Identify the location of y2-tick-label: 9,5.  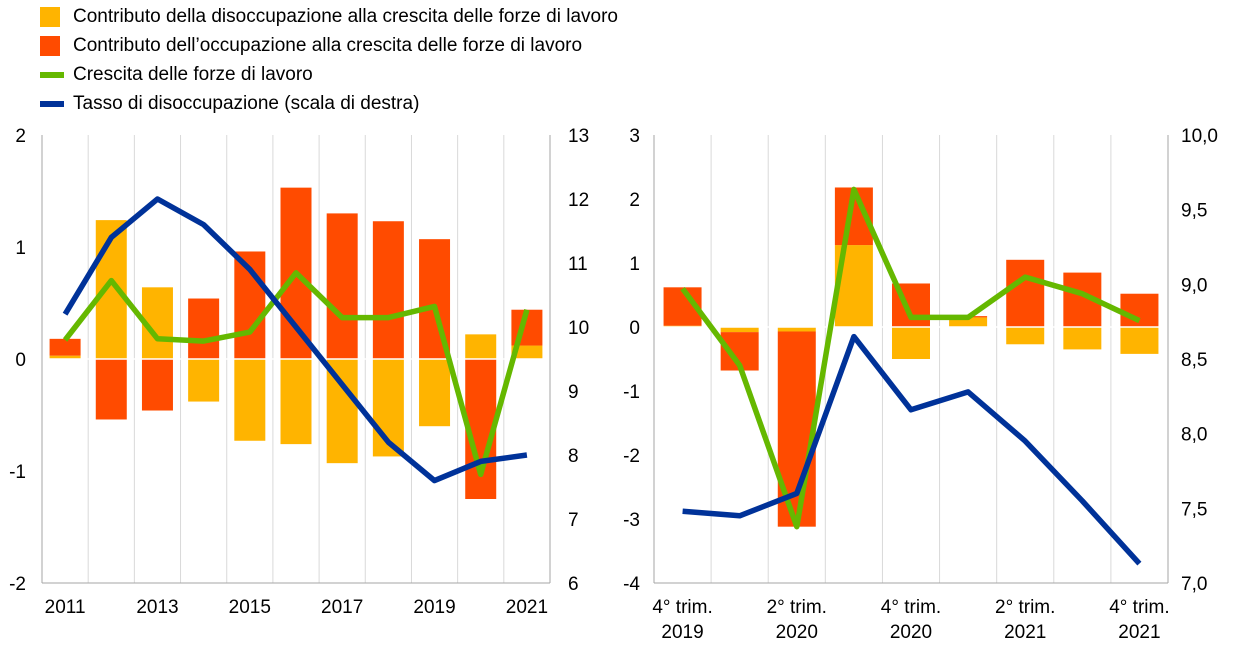
(1194, 211).